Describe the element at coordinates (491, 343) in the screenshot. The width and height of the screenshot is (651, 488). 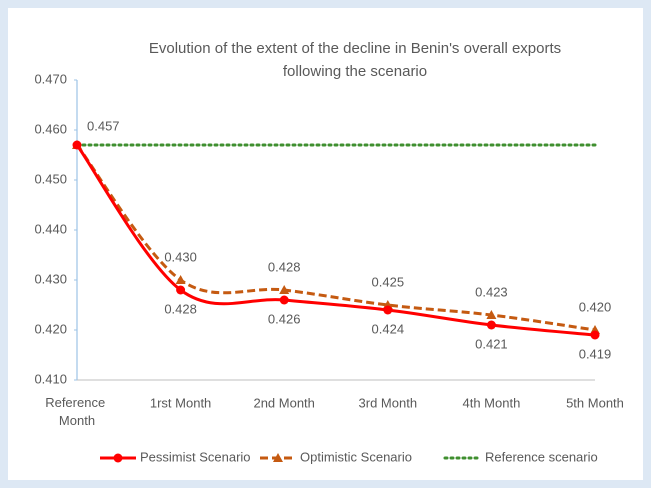
I see `data-label: 0.421` at that location.